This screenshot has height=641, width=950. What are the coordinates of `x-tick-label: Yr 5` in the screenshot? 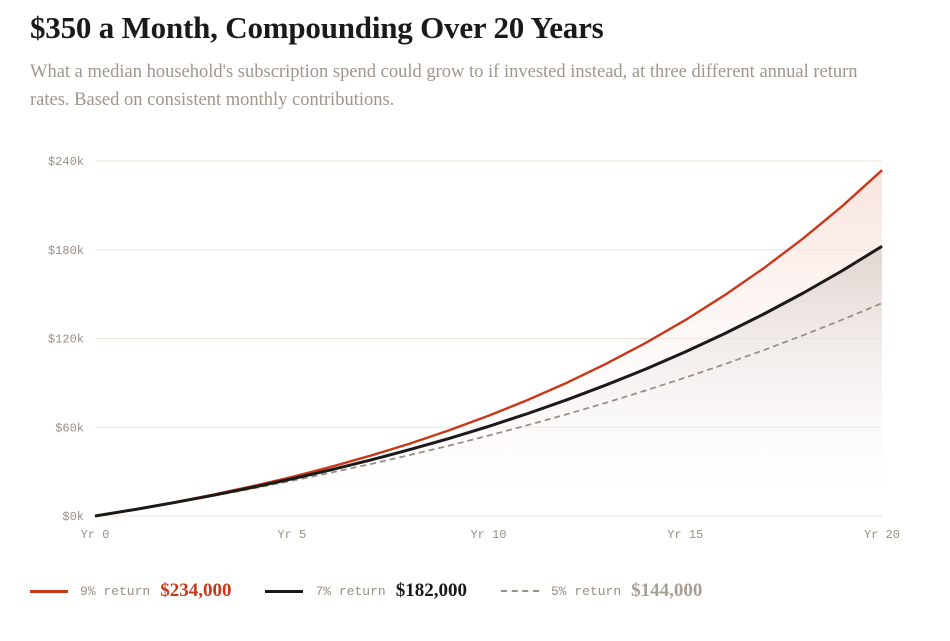 It's located at (291, 535).